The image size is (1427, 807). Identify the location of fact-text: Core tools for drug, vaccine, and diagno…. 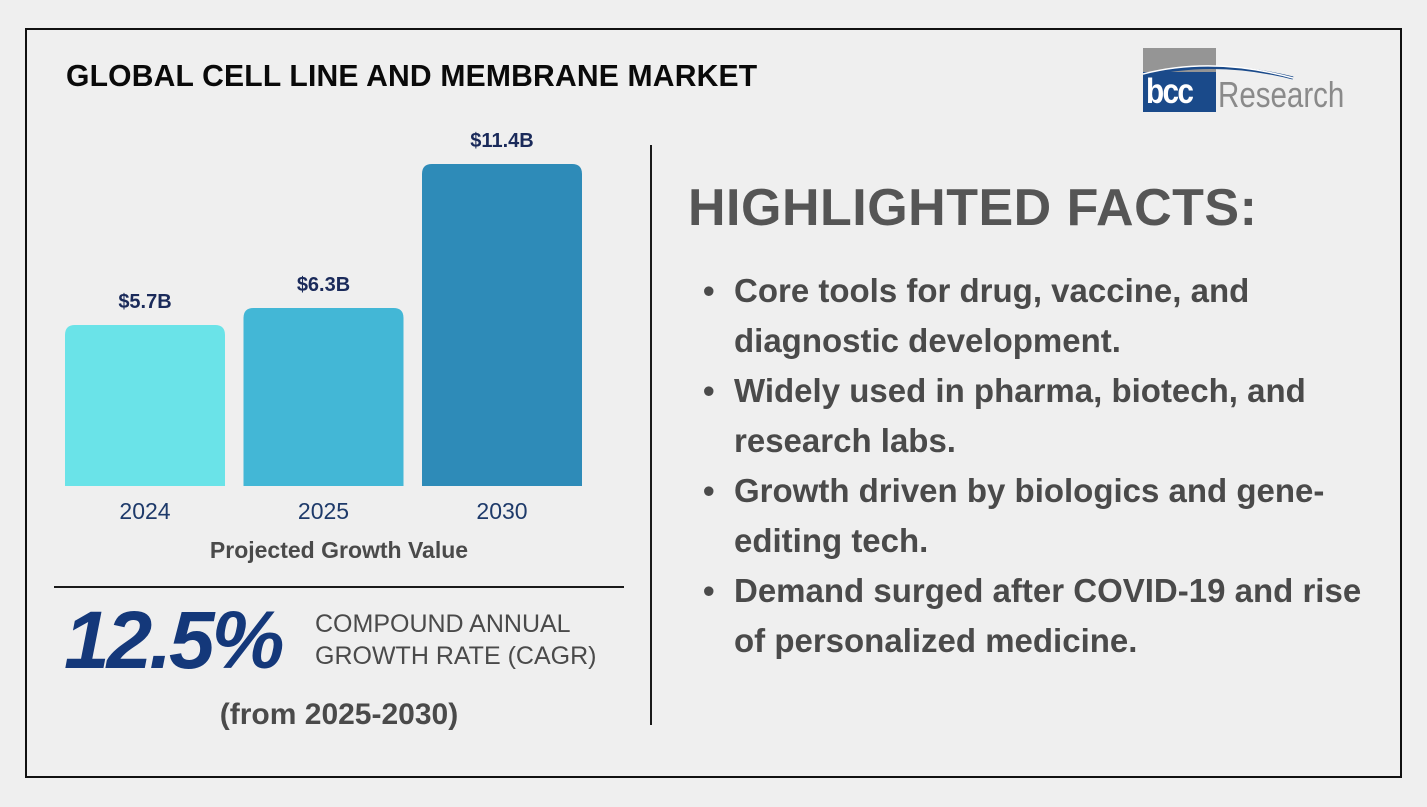
(992, 315).